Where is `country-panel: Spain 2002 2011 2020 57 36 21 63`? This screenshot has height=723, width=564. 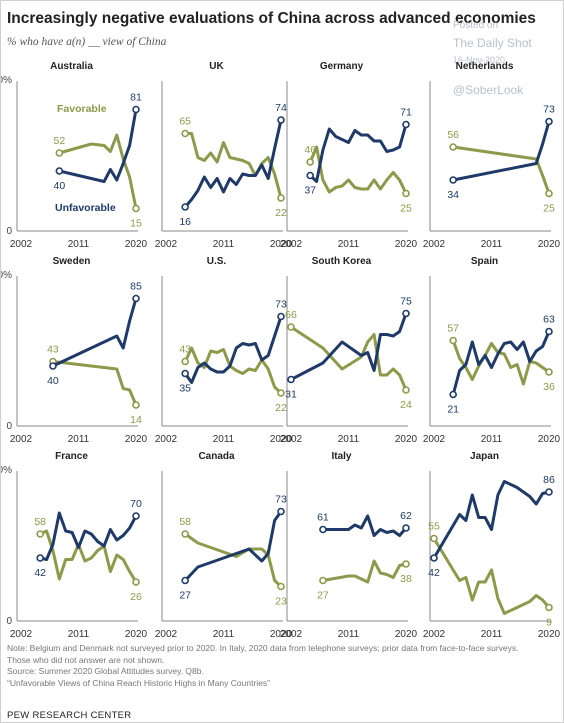
country-panel: Spain 2002 2011 2020 57 36 21 63 is located at coordinates (492, 350).